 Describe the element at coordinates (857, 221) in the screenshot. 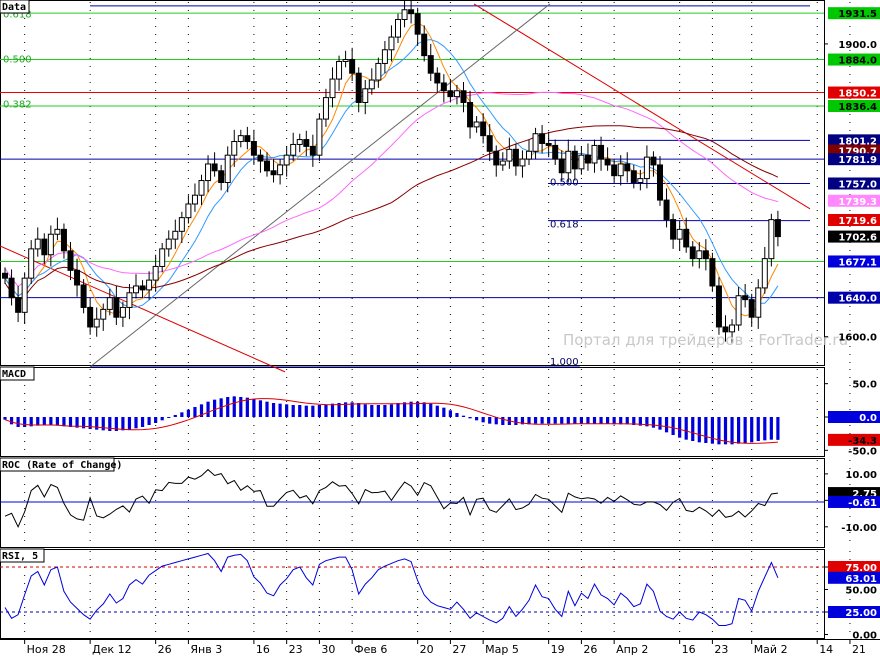

I see `value-badge-text: 1719.6` at that location.